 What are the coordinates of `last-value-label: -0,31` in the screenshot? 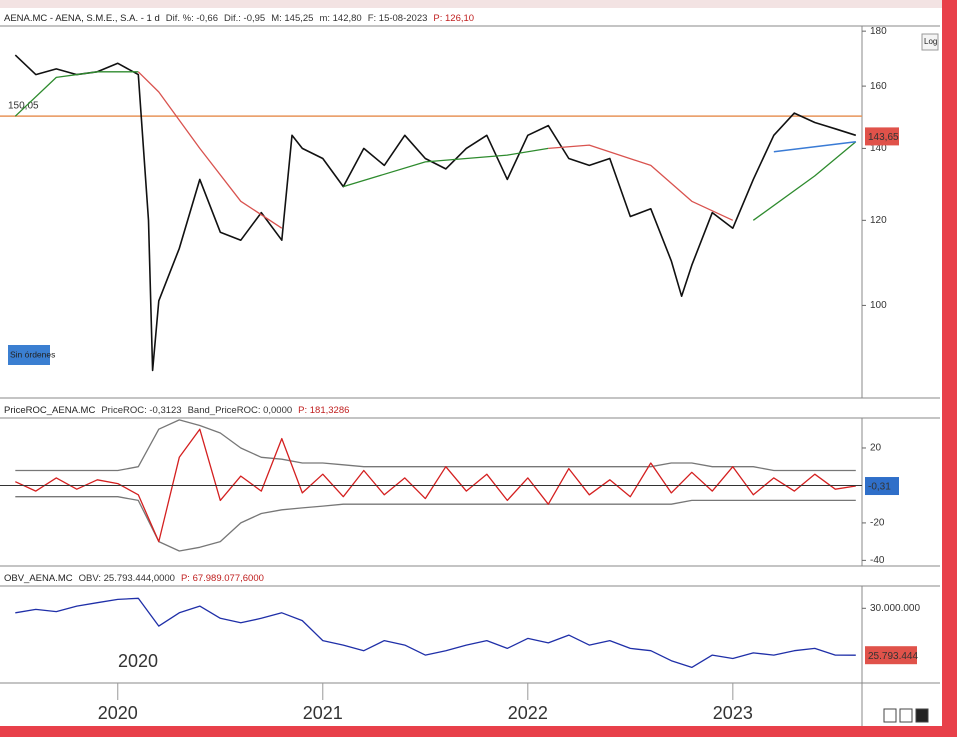 It's located at (879, 487).